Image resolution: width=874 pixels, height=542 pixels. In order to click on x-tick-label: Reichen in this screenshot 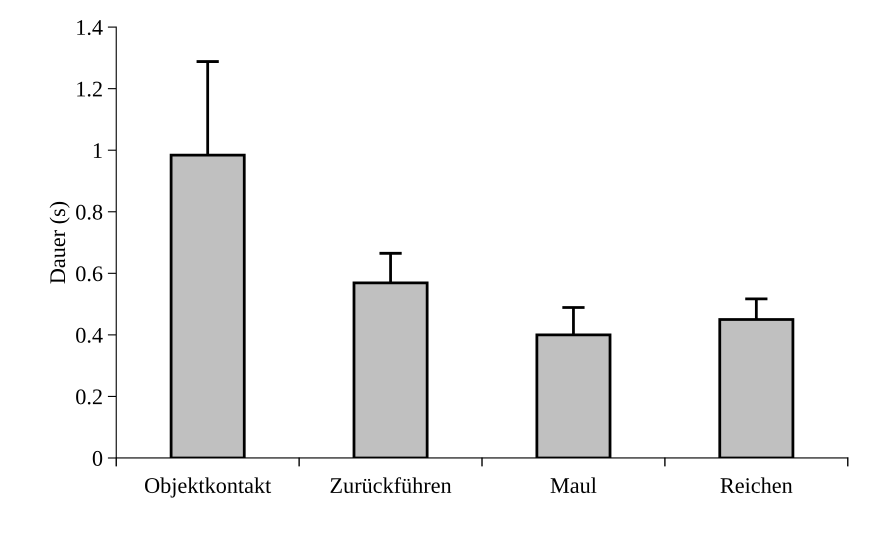, I will do `click(756, 485)`.